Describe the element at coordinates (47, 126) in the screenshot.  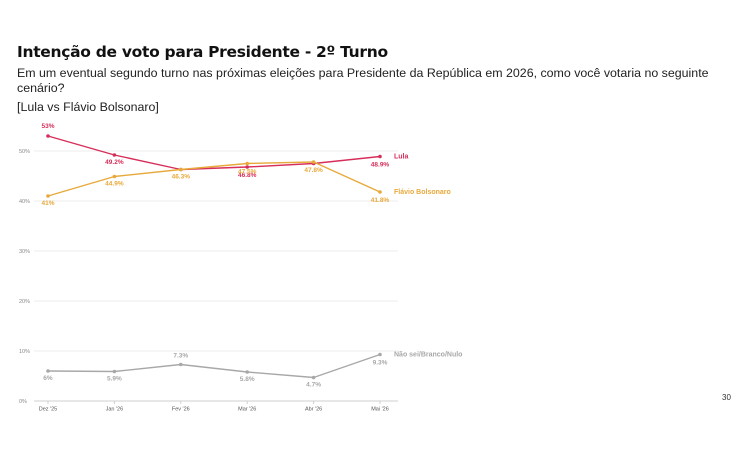
I see `data-label: 53%` at that location.